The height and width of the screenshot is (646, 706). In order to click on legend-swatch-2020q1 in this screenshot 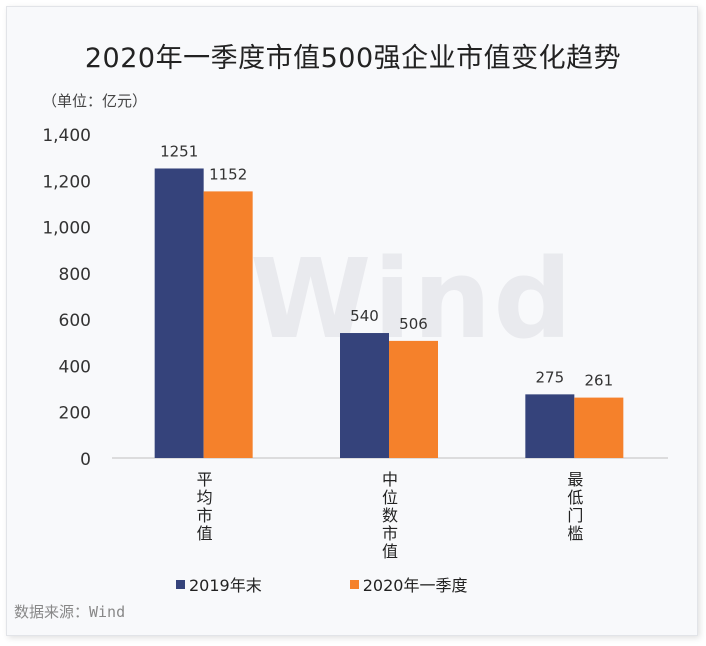, I will do `click(354, 584)`.